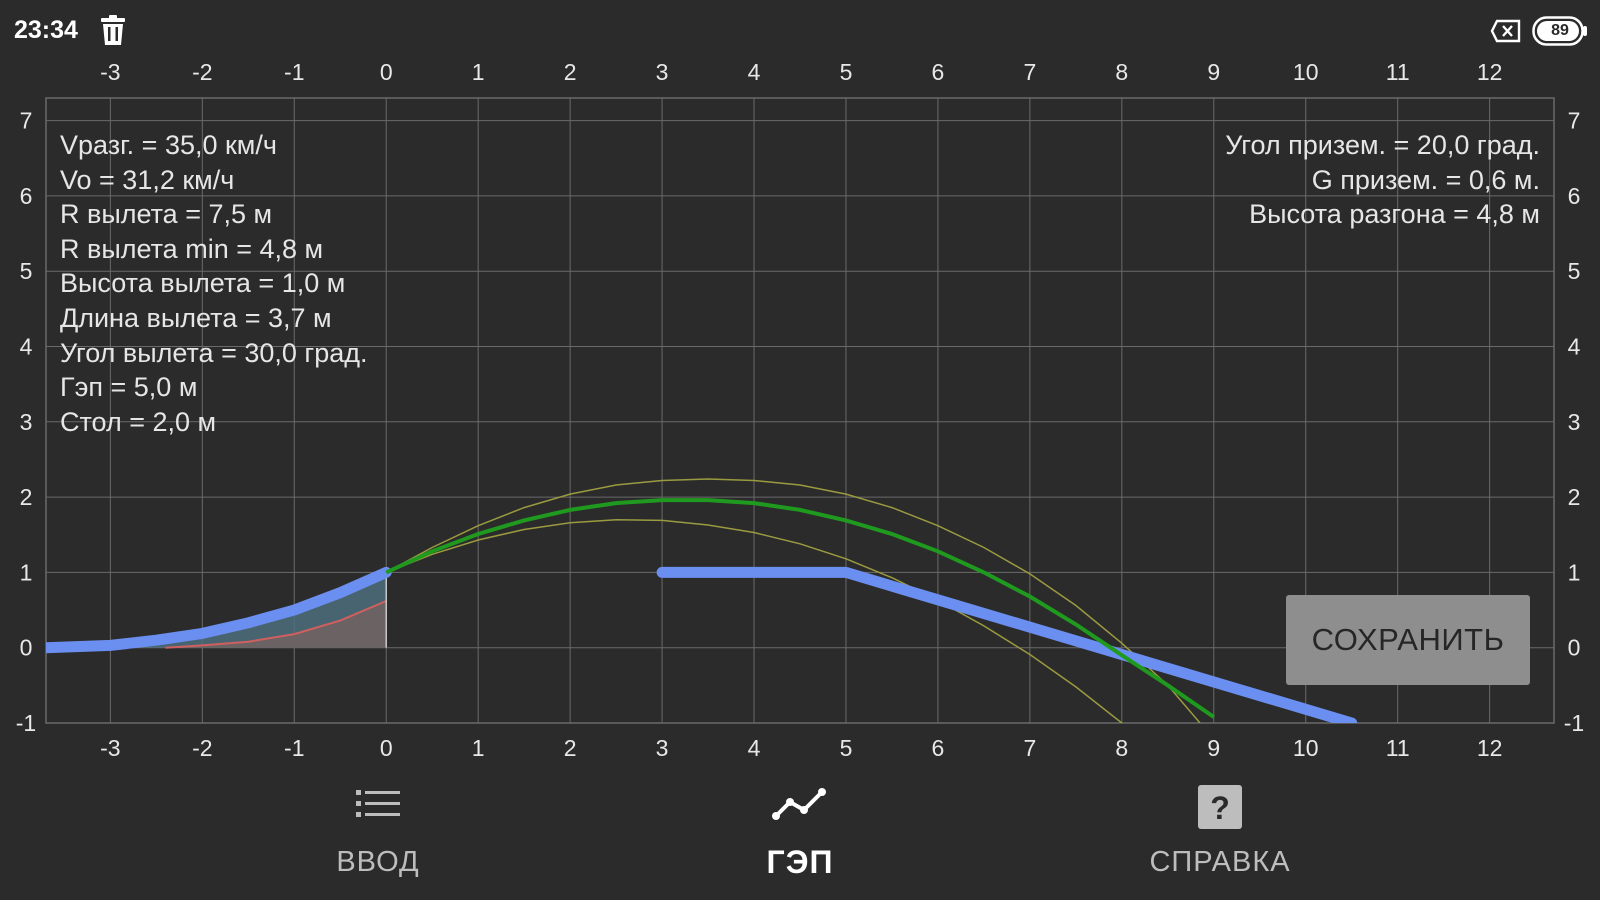 The width and height of the screenshot is (1600, 900). What do you see at coordinates (26, 271) in the screenshot?
I see `y-tick-label-left: 5` at bounding box center [26, 271].